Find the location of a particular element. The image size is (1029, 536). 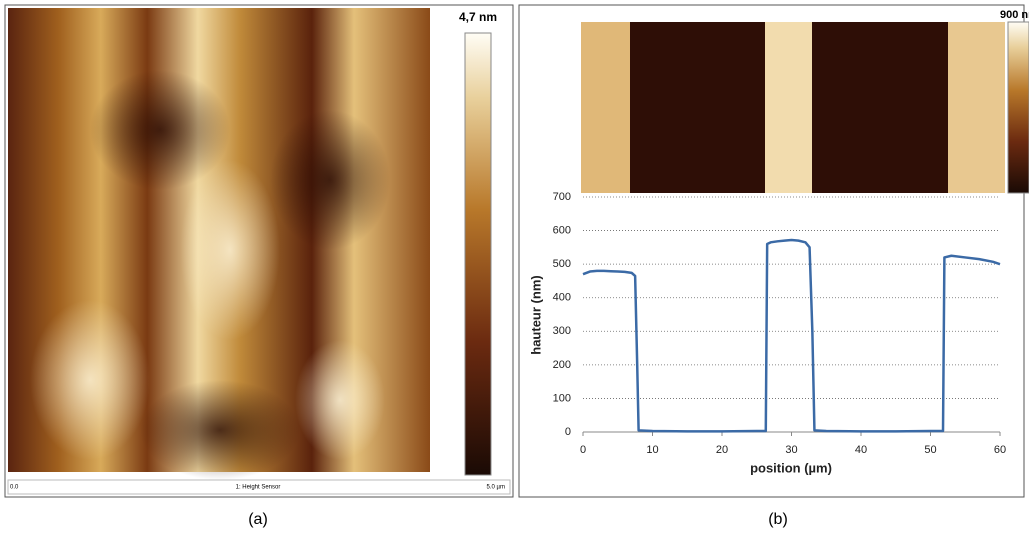

x-tick-label: 60 is located at coordinates (1000, 450).